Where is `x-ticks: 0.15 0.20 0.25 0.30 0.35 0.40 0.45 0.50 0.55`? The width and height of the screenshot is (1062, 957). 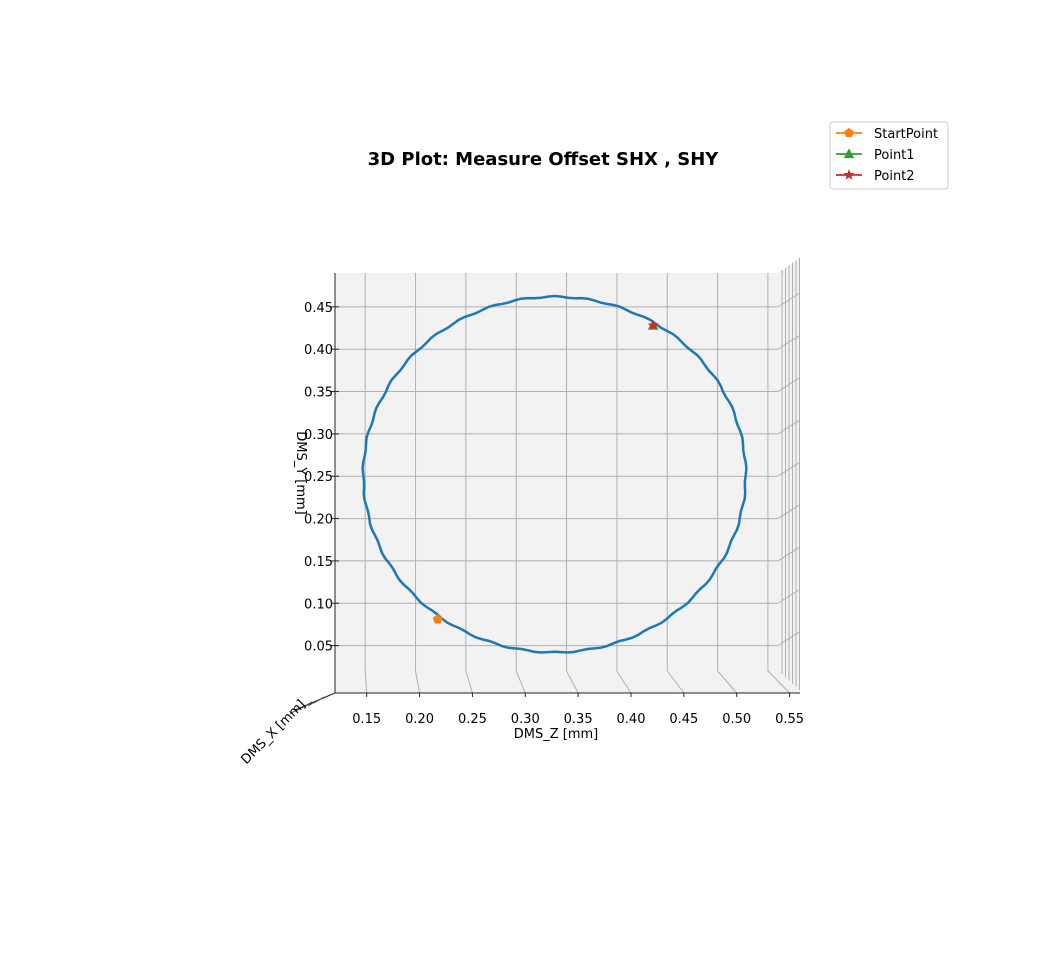 x-ticks: 0.15 0.20 0.25 0.30 0.35 0.40 0.45 0.50 0.55 is located at coordinates (578, 710).